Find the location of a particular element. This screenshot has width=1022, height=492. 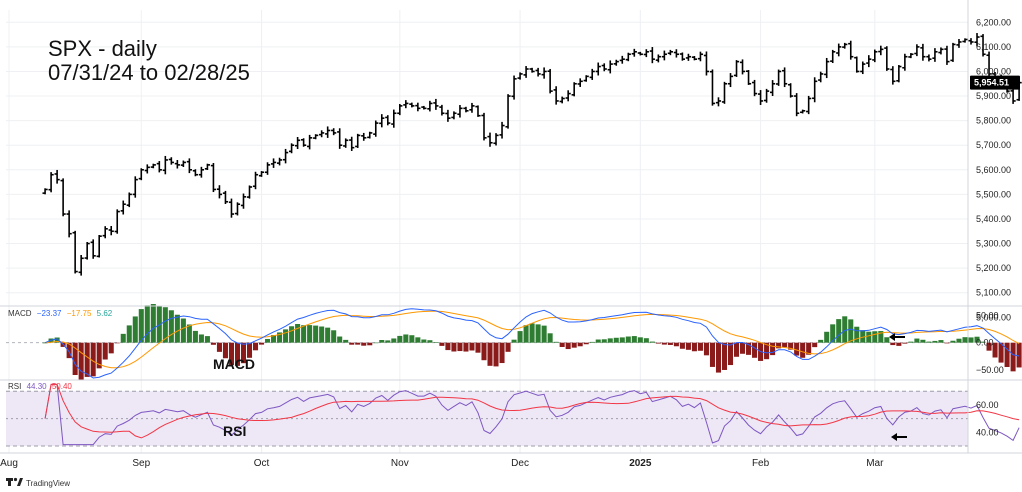

macd-zero-arrow is located at coordinates (897, 337).